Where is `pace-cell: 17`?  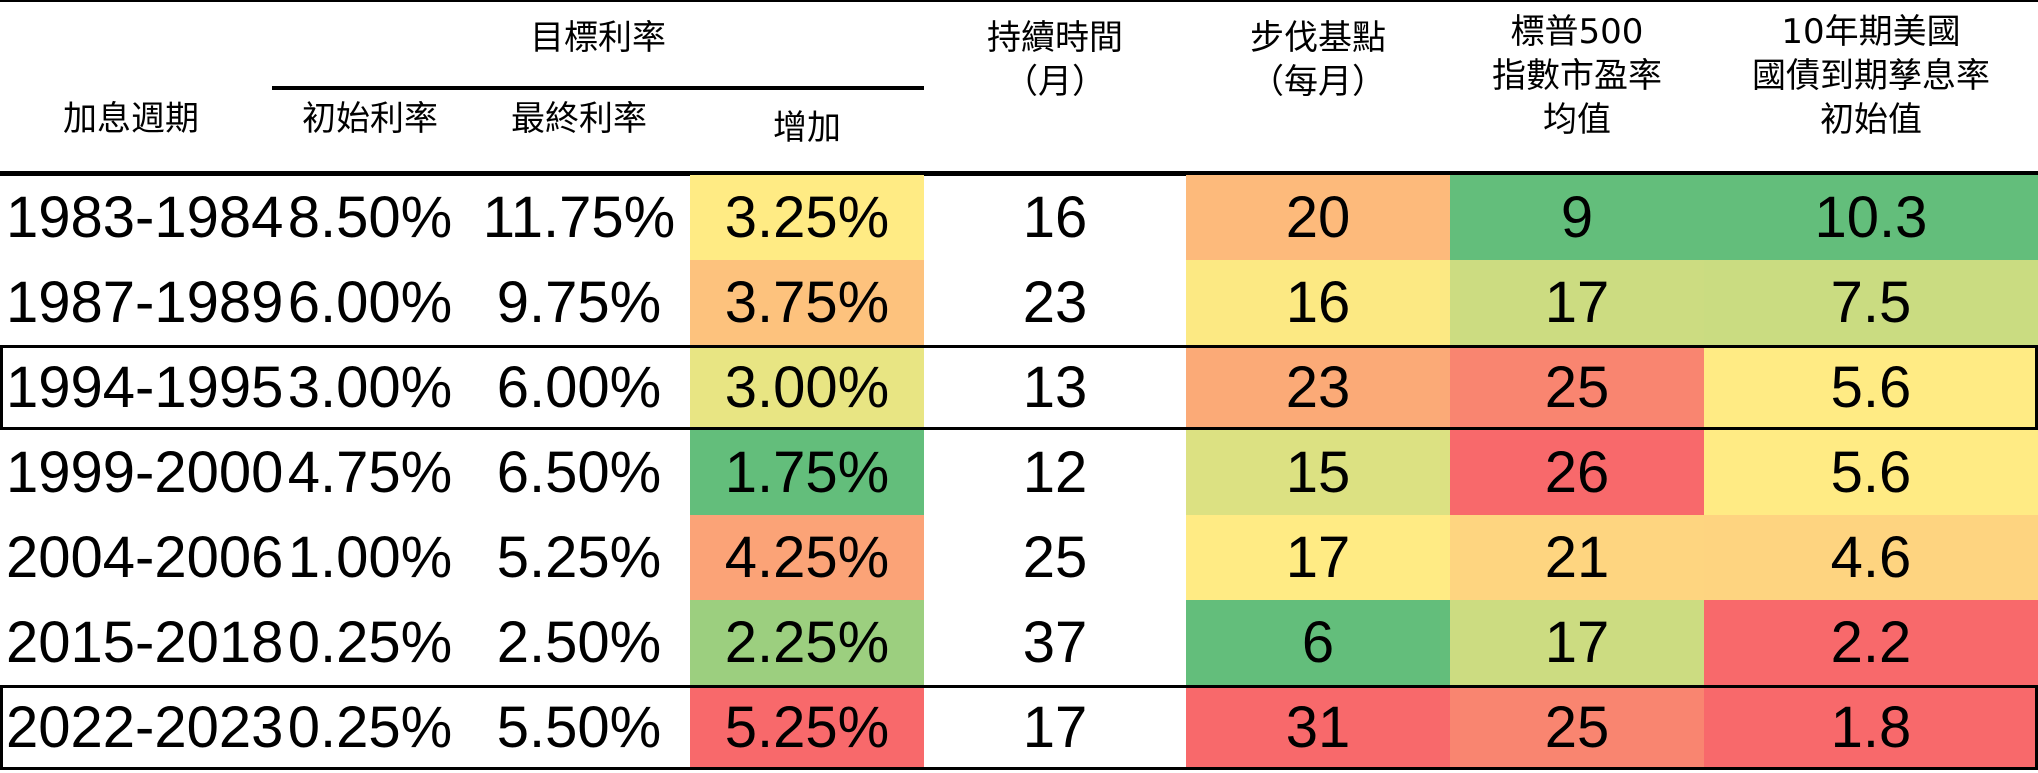 pace-cell: 17 is located at coordinates (1318, 557).